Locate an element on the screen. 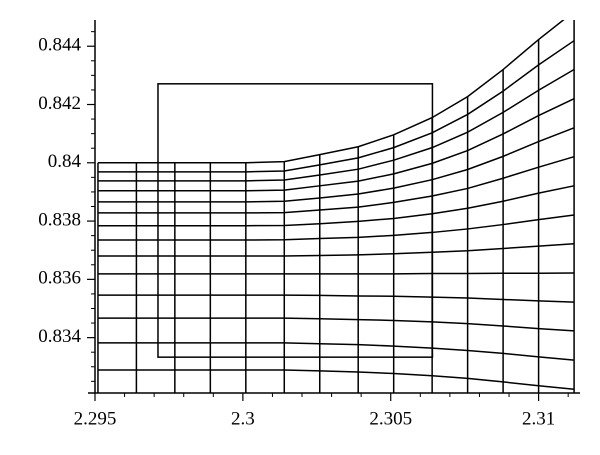 This screenshot has height=455, width=600. y-tick-label: 0.842 is located at coordinates (59, 103).